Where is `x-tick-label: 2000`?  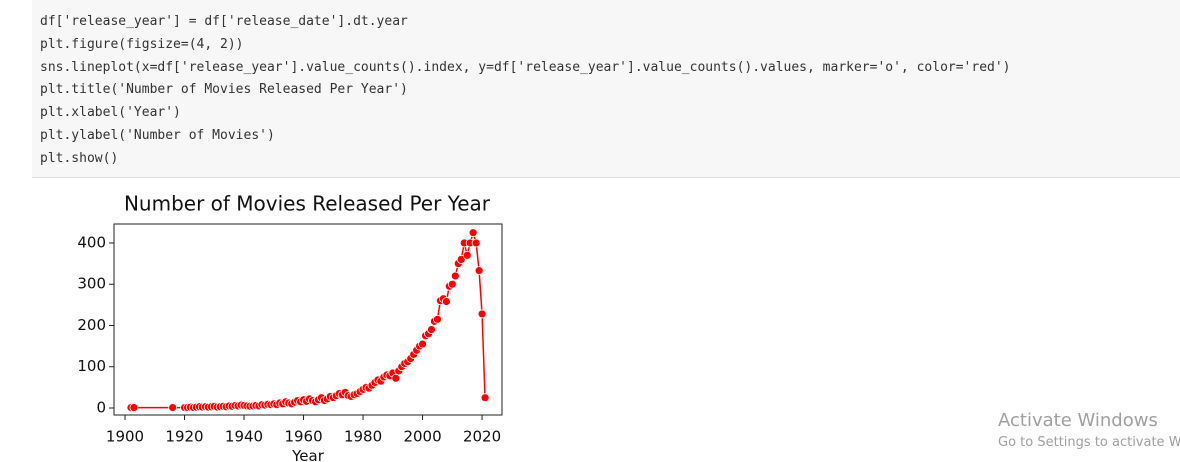
x-tick-label: 2000 is located at coordinates (422, 437).